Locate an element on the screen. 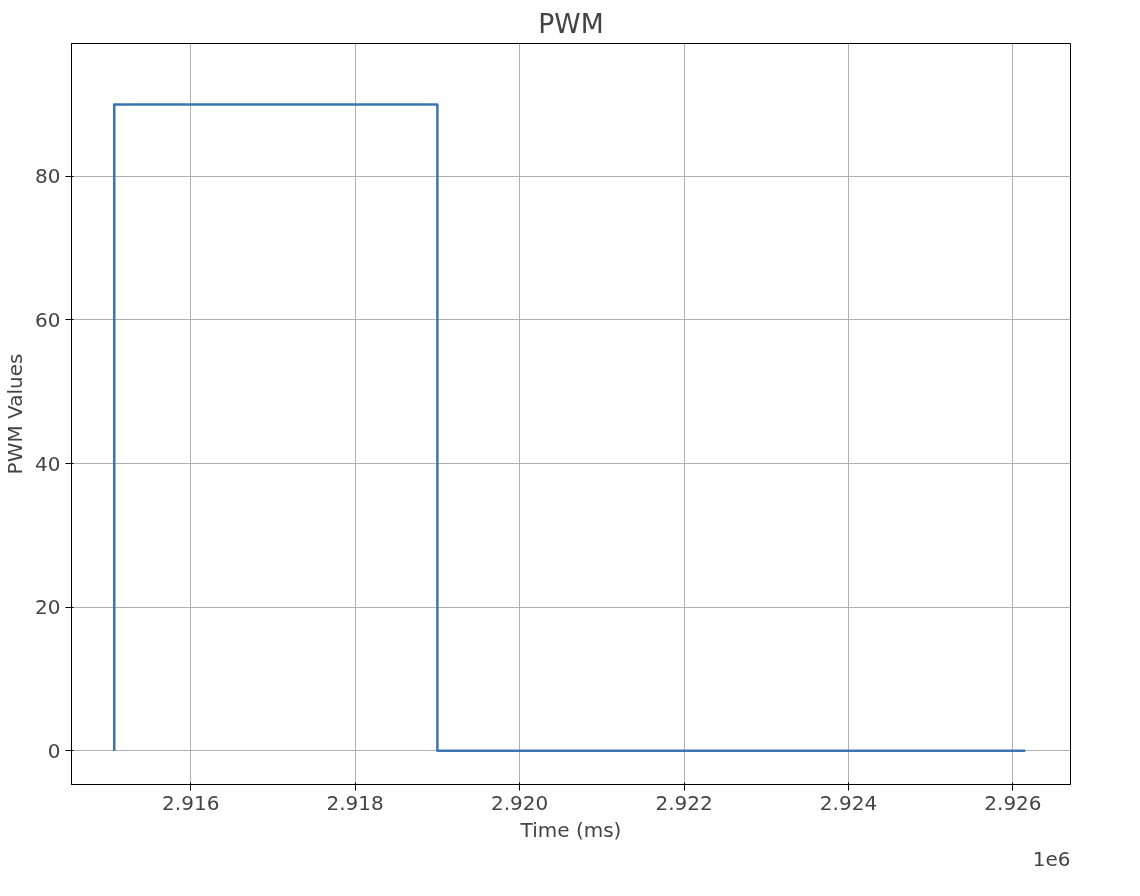  x-axis-title: Time (ms) is located at coordinates (570, 829).